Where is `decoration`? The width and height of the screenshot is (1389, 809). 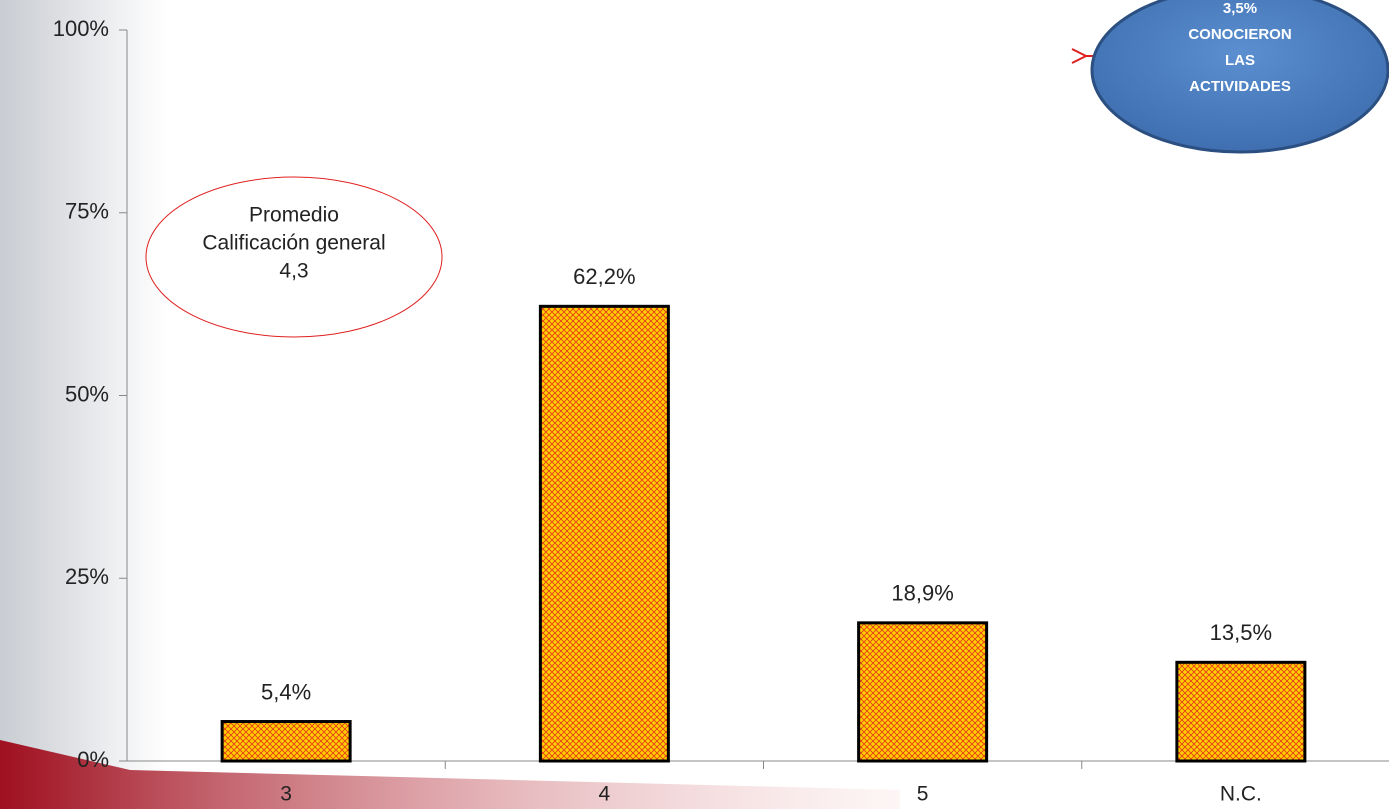 decoration is located at coordinates (450, 774).